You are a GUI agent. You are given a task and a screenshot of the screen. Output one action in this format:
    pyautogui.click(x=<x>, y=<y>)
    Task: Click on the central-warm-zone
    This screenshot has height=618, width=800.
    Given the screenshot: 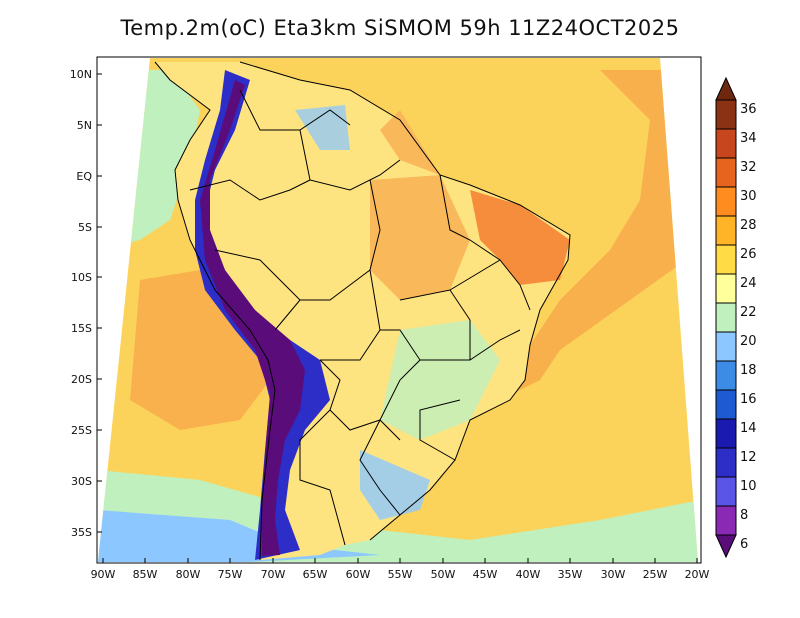 What is the action you would take?
    pyautogui.click(x=420, y=237)
    